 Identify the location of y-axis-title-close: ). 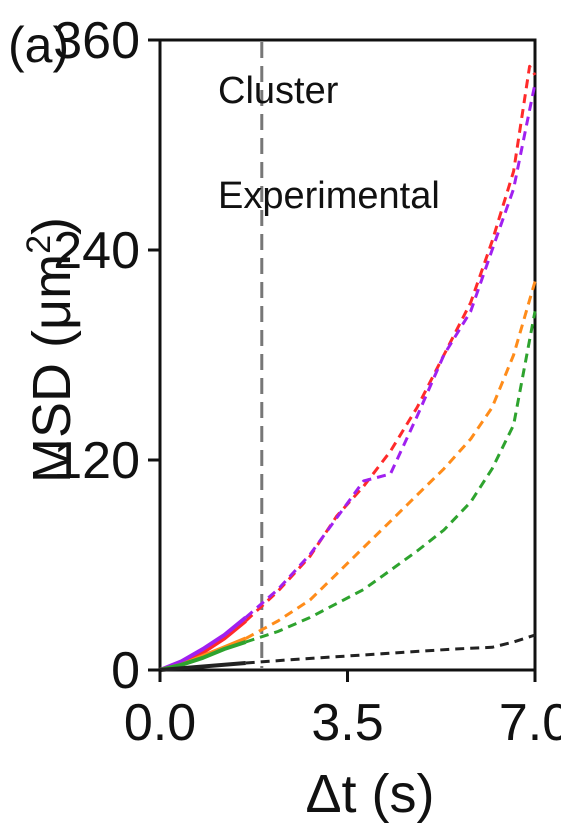
(52, 226).